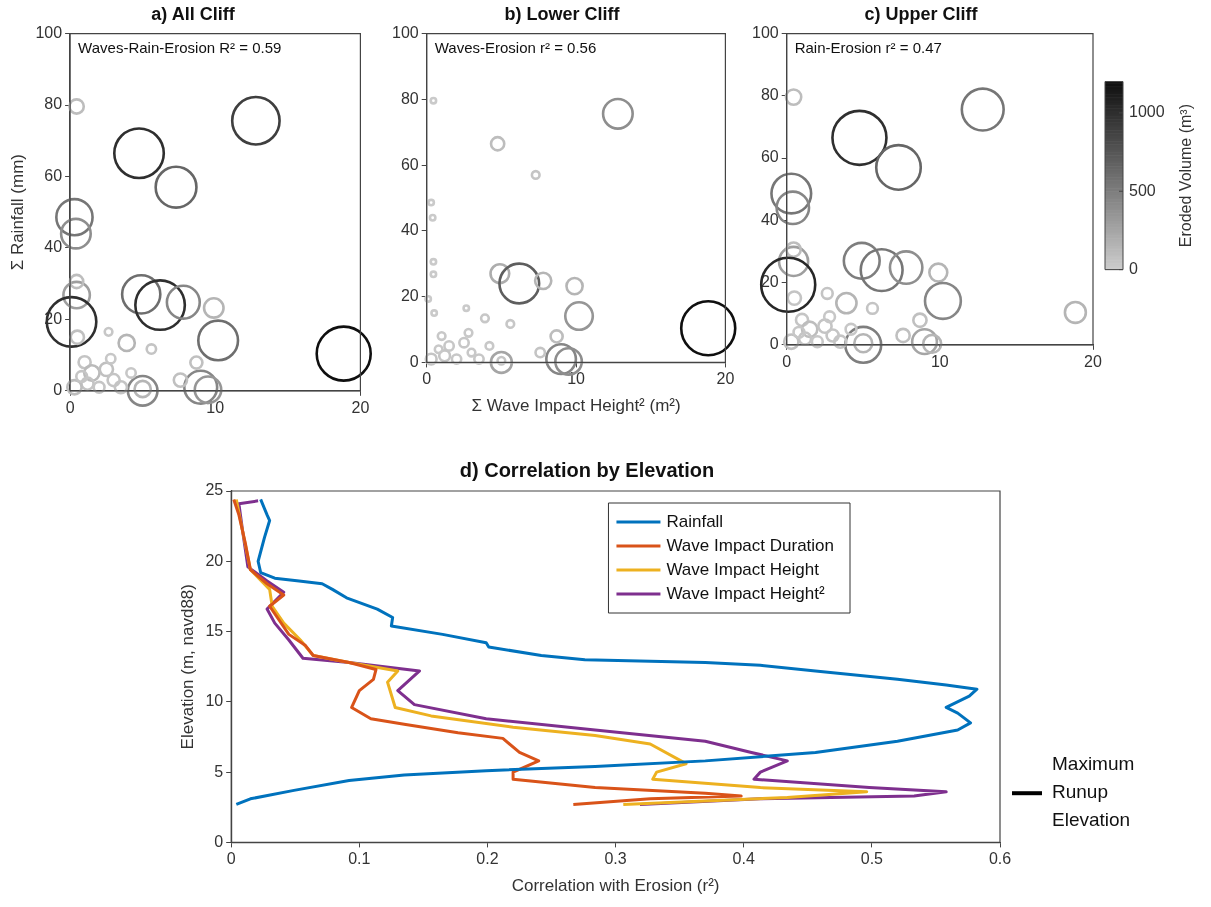  Describe the element at coordinates (939, 361) in the screenshot. I see `x-tick-label: 10` at that location.